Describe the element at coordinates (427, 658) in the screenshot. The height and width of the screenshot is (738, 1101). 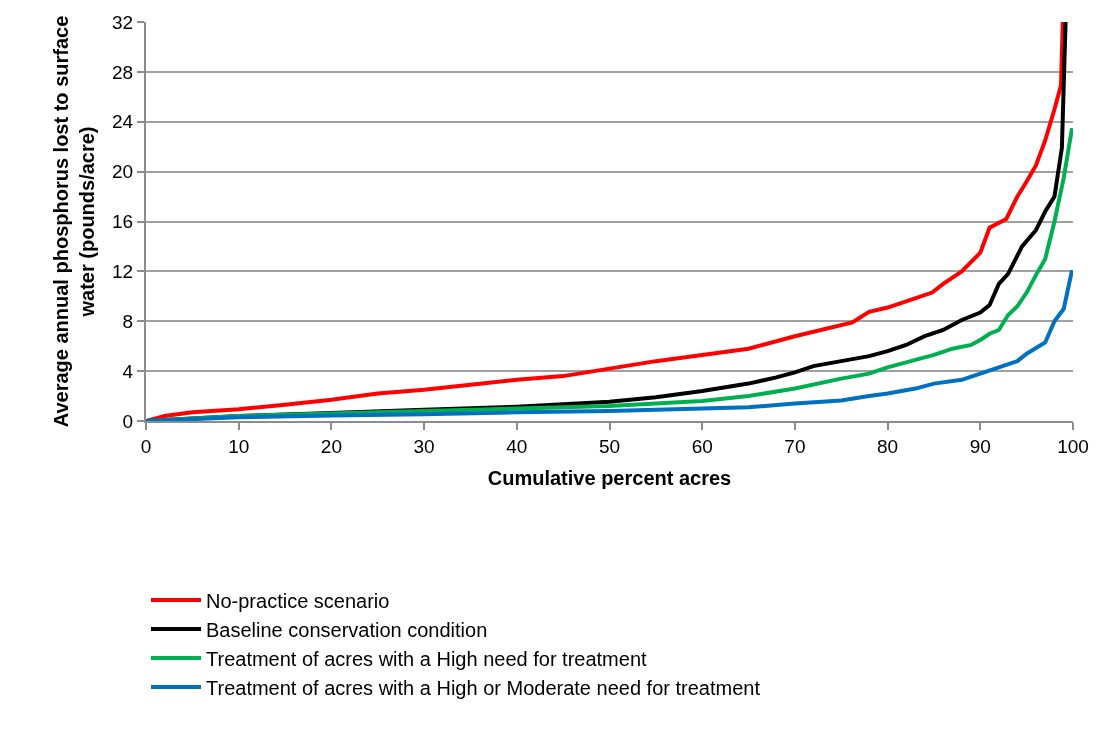
I see `legend-label: Treatment of acres with a High need for treatment` at that location.